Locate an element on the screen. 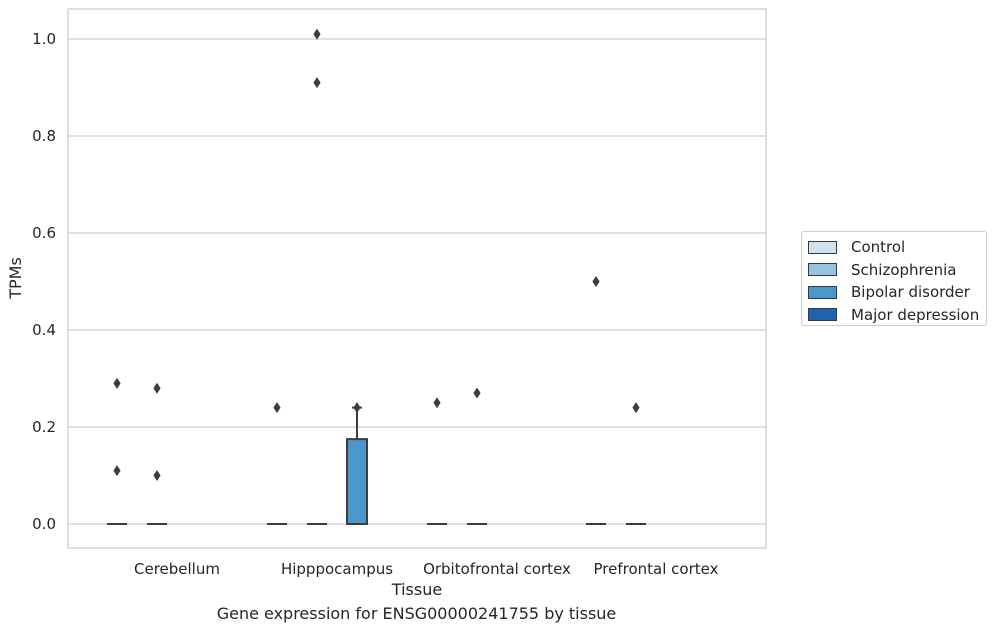  legend-item: Schizophrenia is located at coordinates (897, 270).